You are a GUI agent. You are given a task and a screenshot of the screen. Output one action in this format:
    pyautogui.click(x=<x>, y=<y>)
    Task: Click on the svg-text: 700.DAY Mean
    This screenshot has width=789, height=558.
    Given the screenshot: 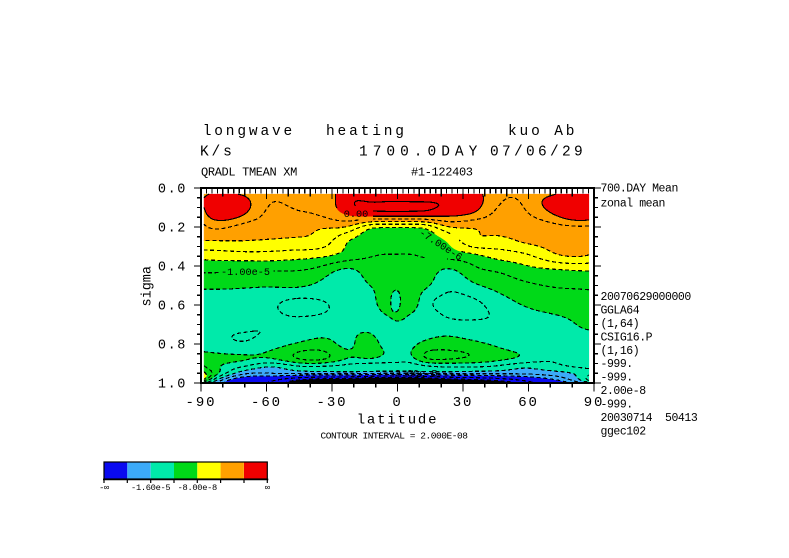 What is the action you would take?
    pyautogui.click(x=639, y=189)
    